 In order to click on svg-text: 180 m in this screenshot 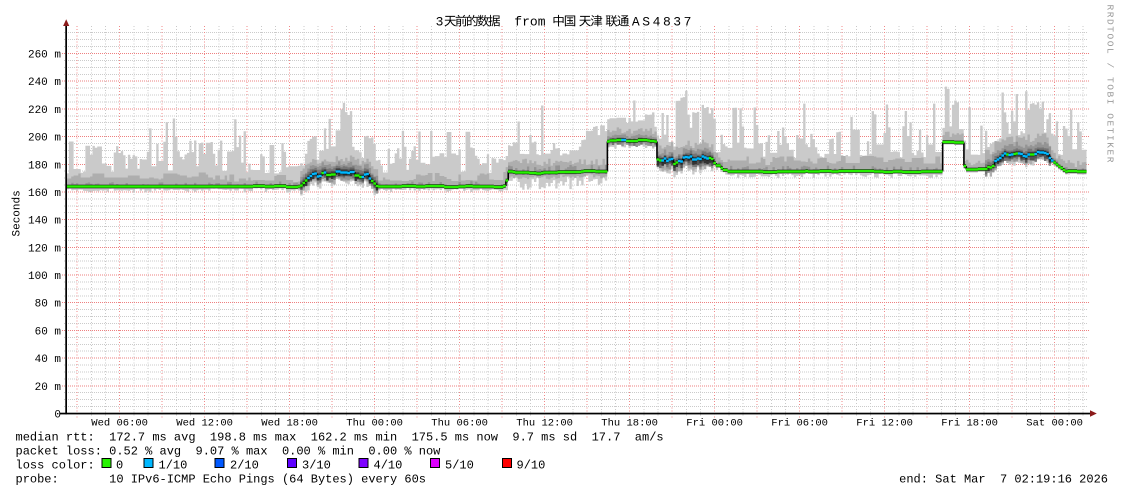, I will do `click(44, 166)`.